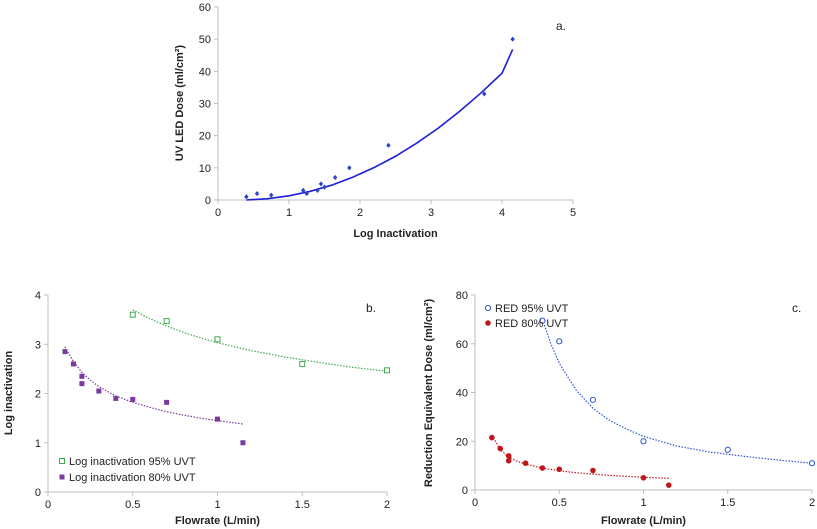  Describe the element at coordinates (532, 309) in the screenshot. I see `legend-entry: RED 95% UVT` at that location.